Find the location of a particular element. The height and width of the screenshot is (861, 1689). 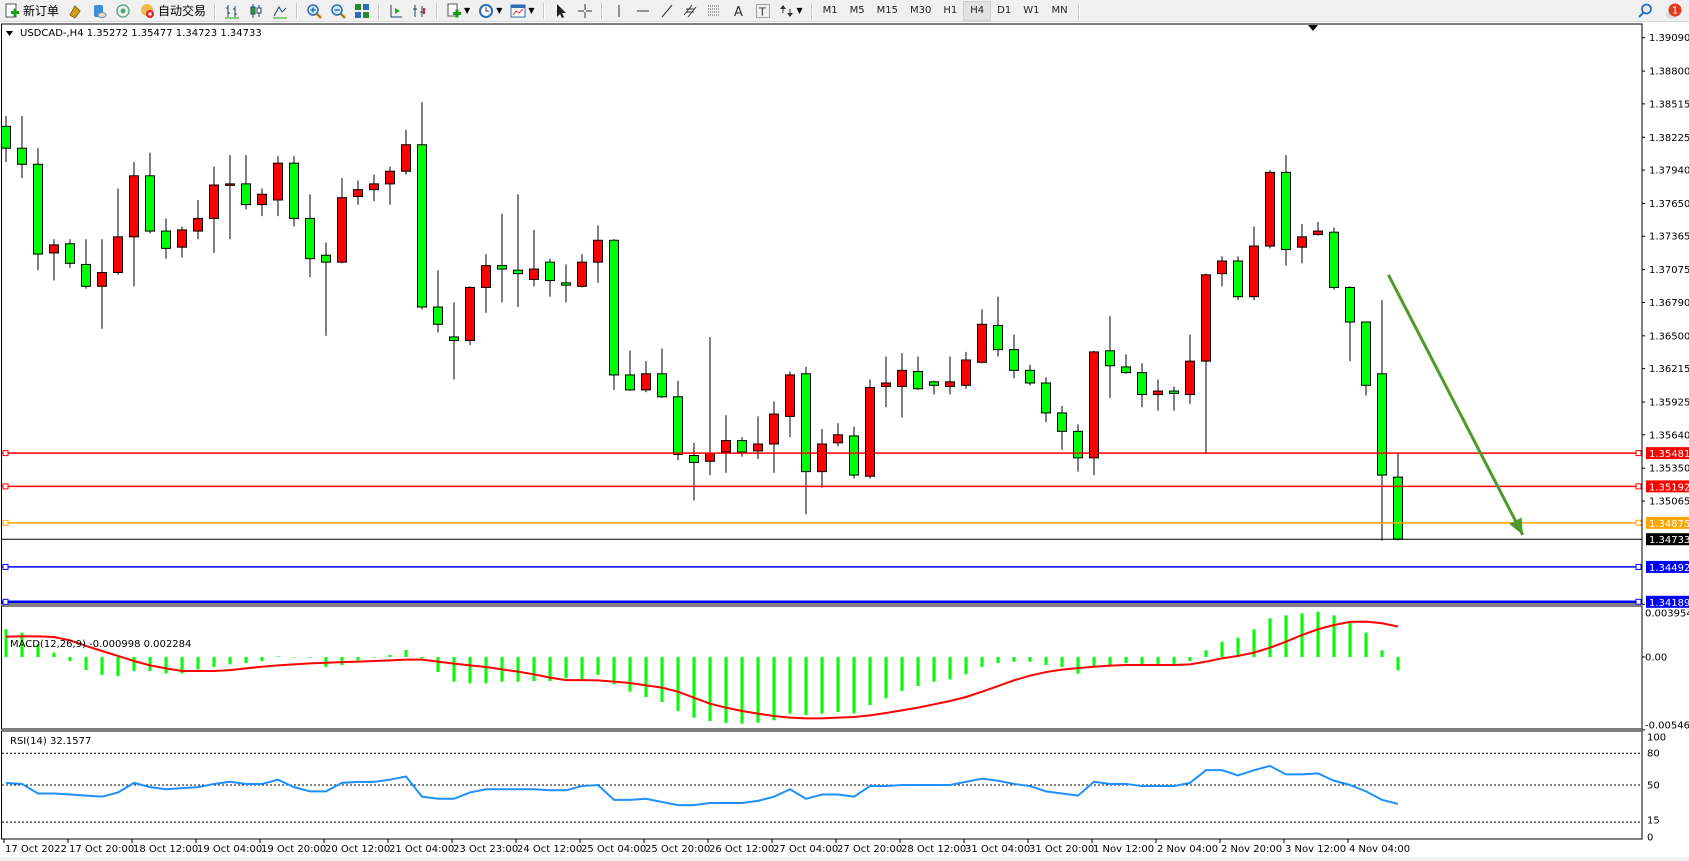

market-watch-button is located at coordinates (75, 11).